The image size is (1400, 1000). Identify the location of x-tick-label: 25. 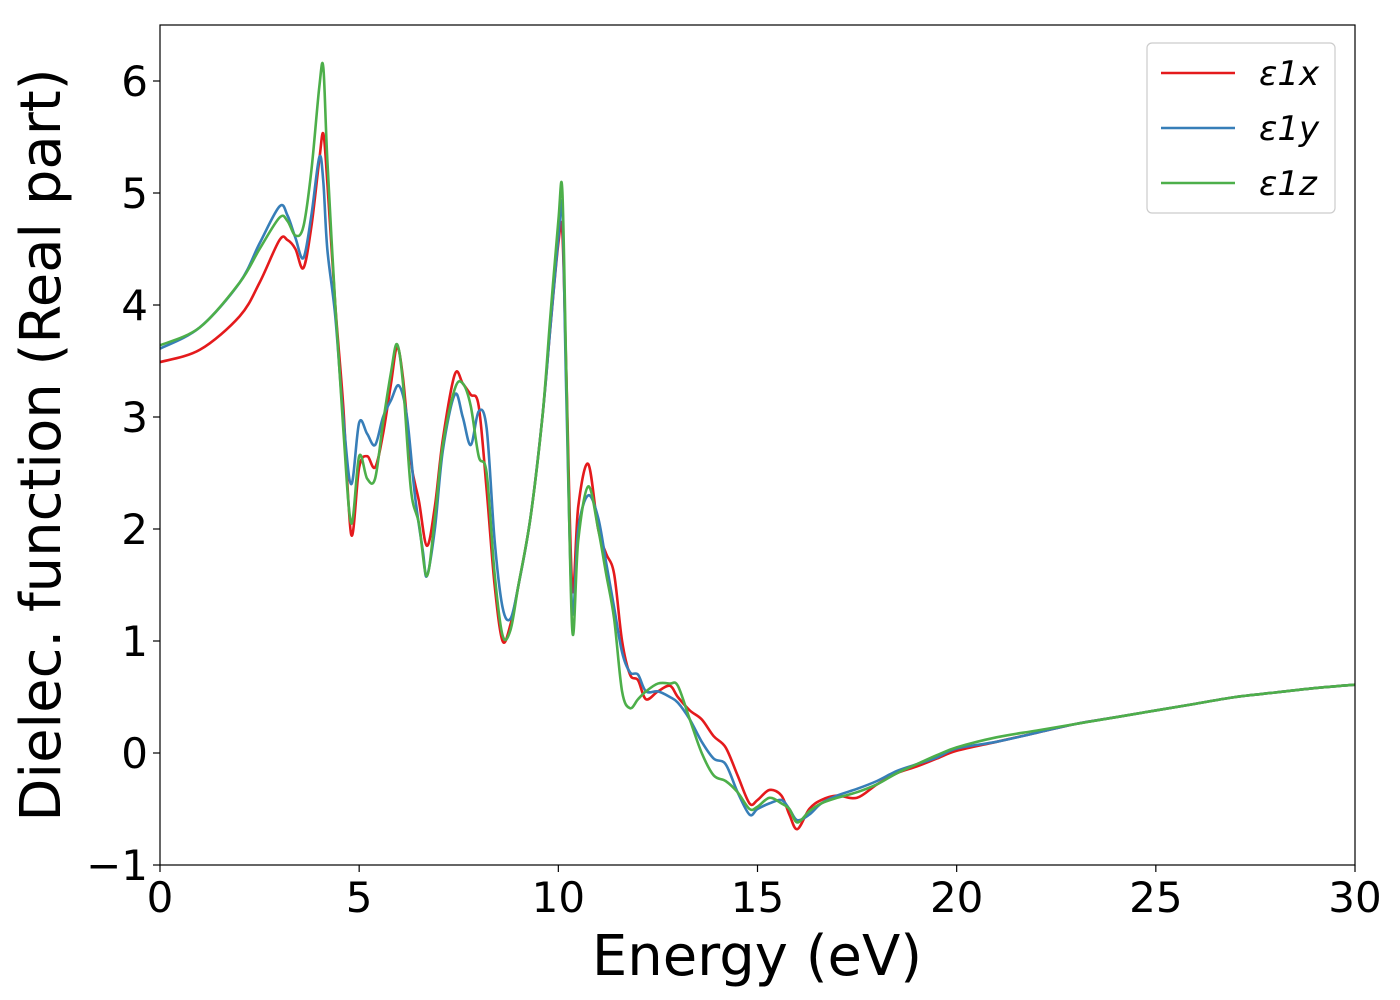
(1155, 897).